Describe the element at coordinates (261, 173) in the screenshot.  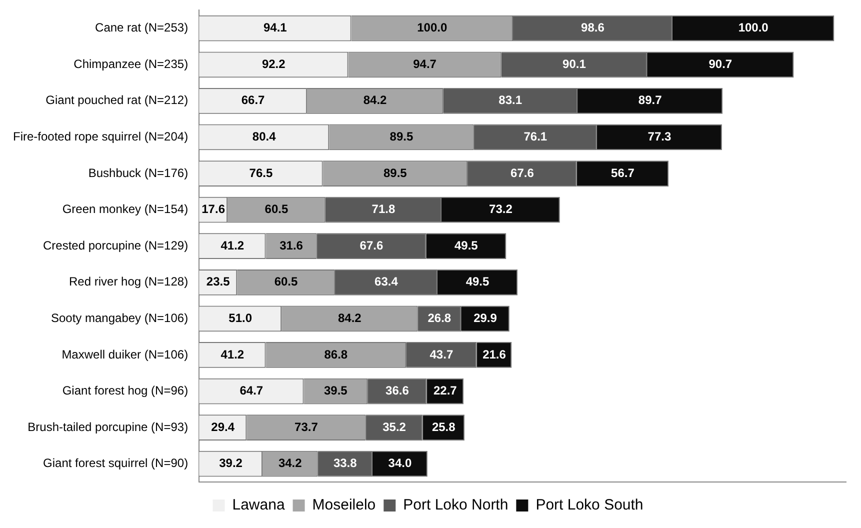
I see `data-label: 76.5` at that location.